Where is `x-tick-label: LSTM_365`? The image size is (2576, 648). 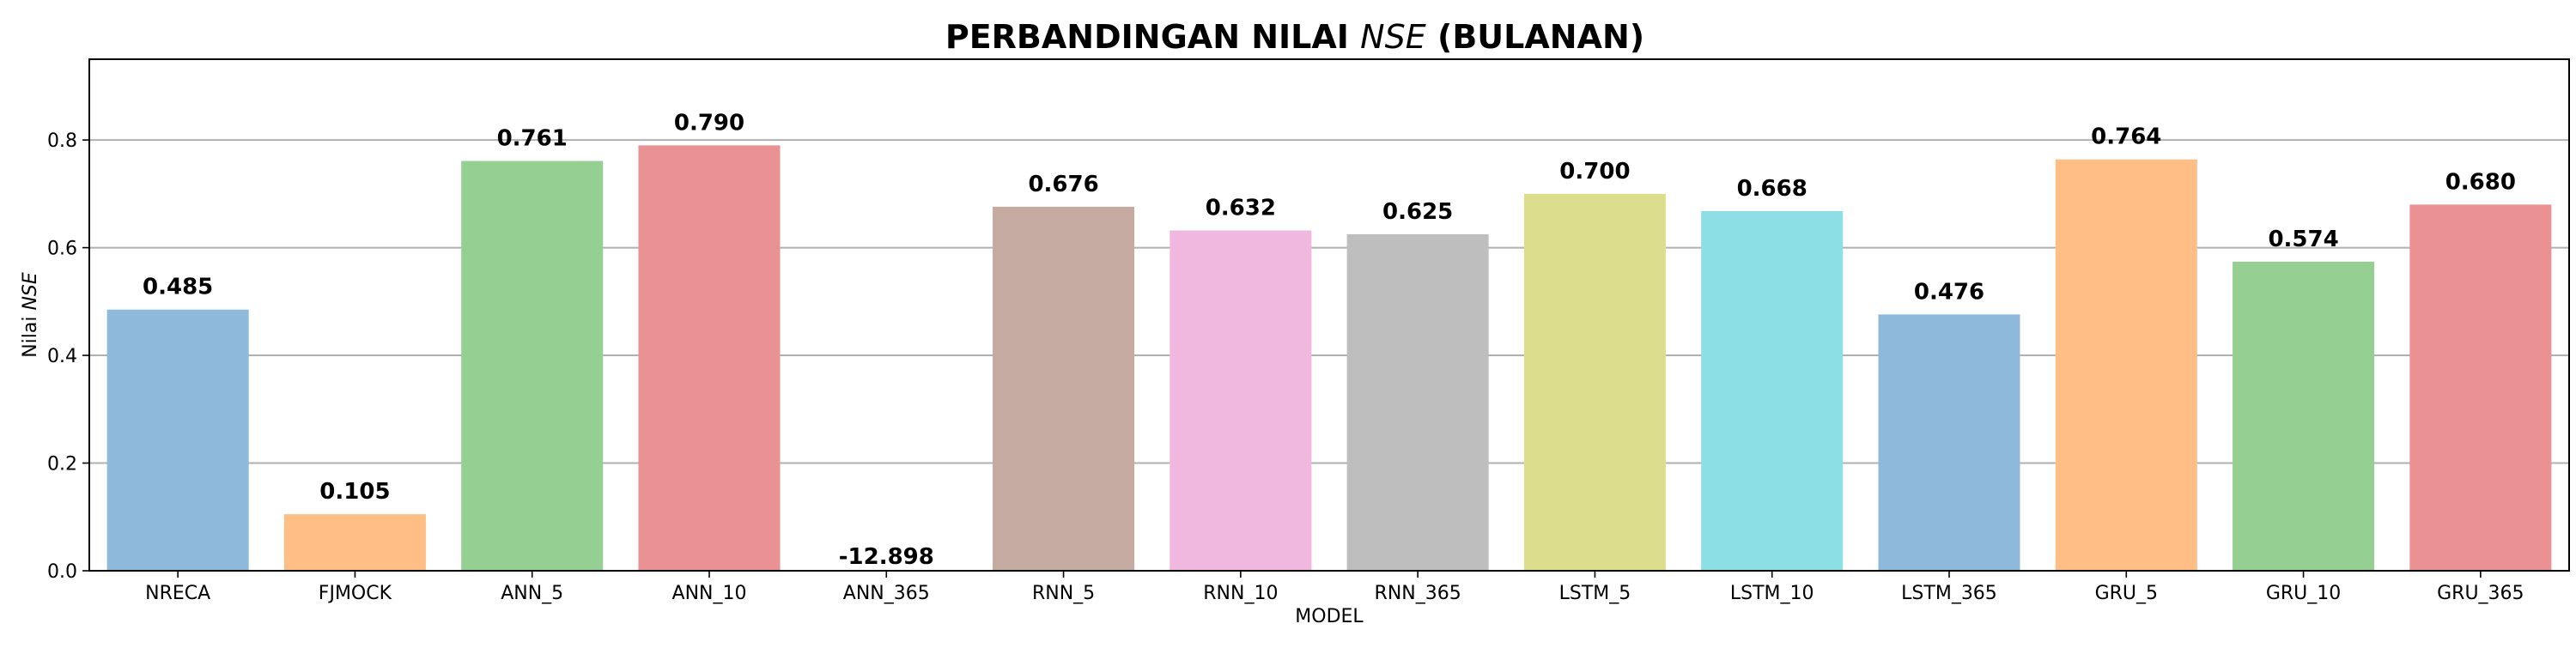
x-tick-label: LSTM_365 is located at coordinates (1949, 593).